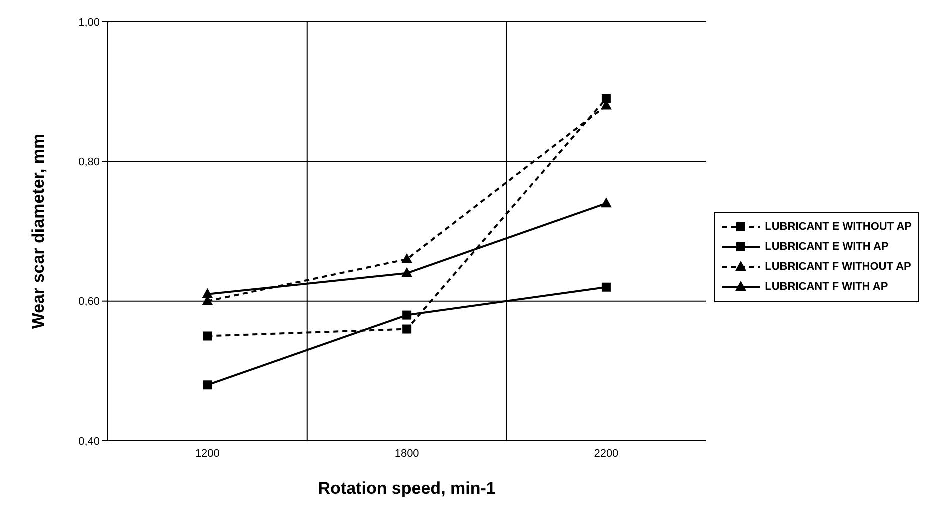 This screenshot has height=506, width=925. Describe the element at coordinates (407, 488) in the screenshot. I see `x-axis-title: Rotation speed, min-1` at that location.